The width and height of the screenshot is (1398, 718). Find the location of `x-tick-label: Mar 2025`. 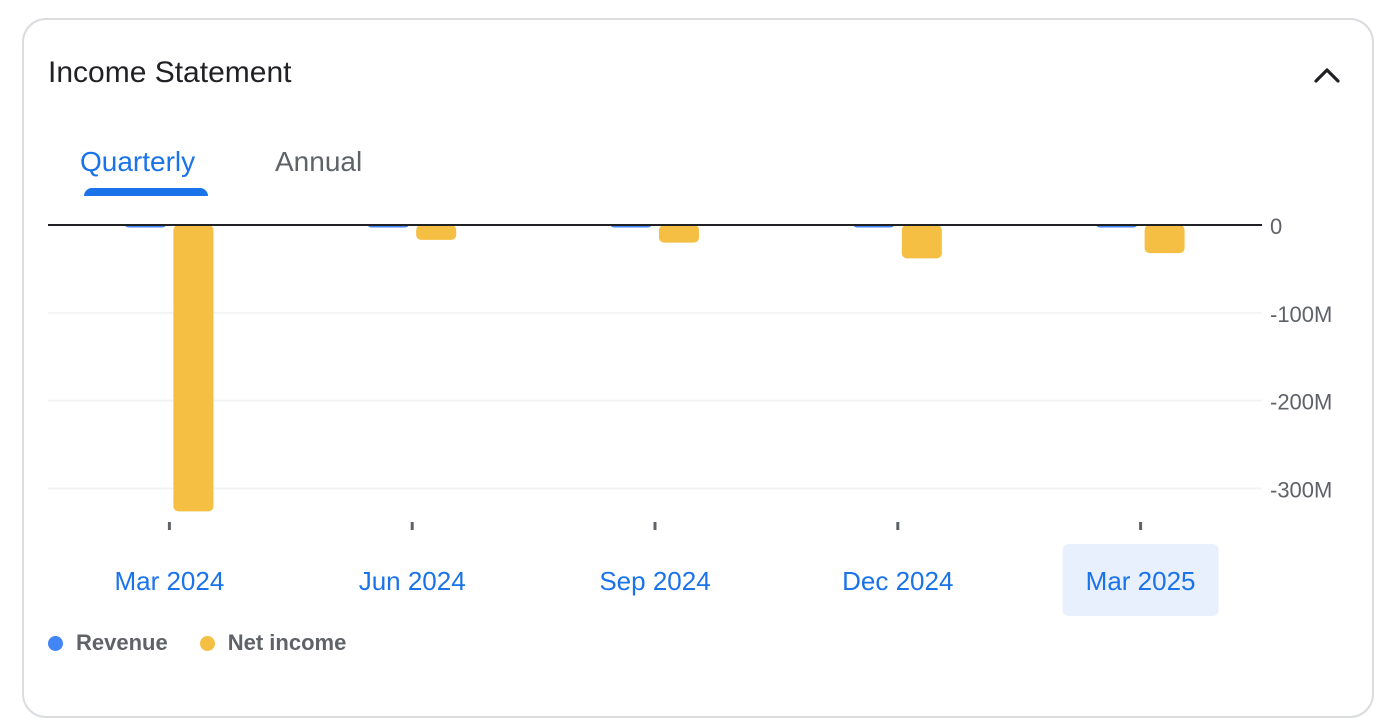

x-tick-label: Mar 2025 is located at coordinates (1141, 581).